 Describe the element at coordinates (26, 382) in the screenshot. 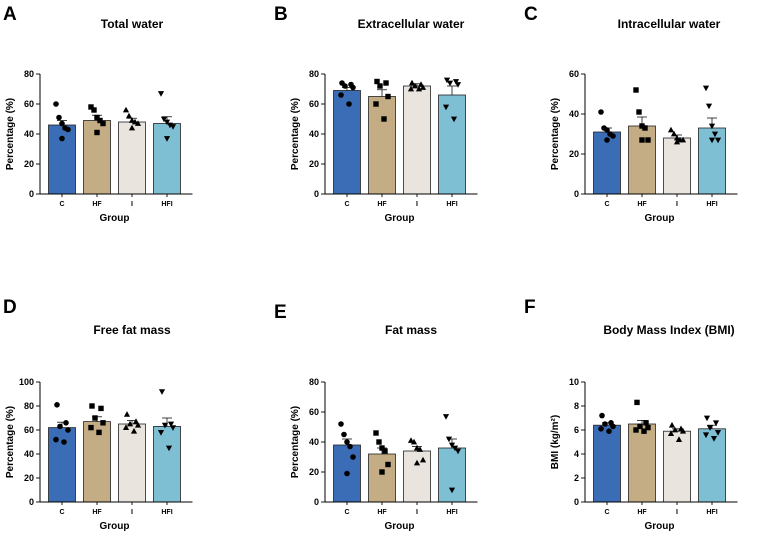

I see `y-tick-label: 100` at that location.